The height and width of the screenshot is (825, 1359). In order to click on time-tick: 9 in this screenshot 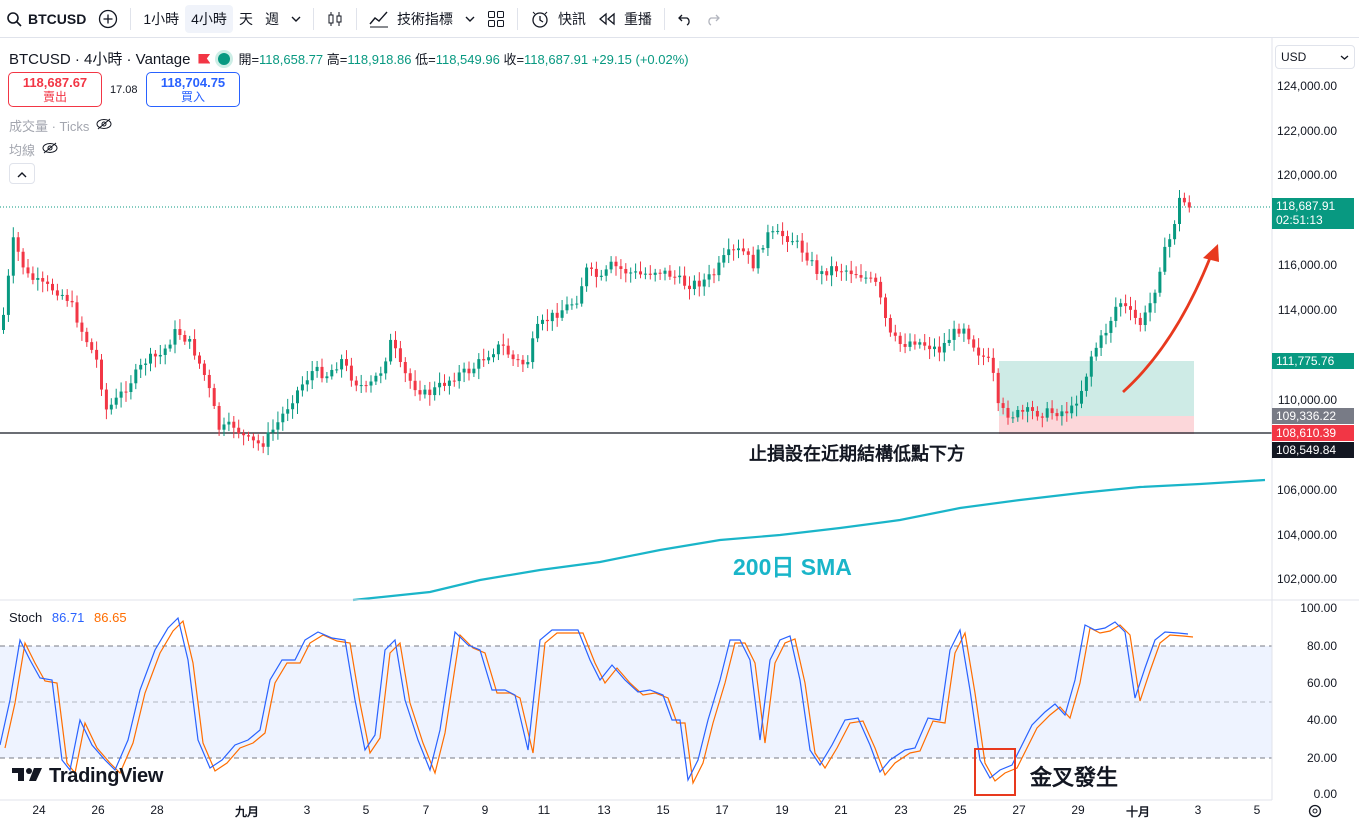, I will do `click(485, 810)`.